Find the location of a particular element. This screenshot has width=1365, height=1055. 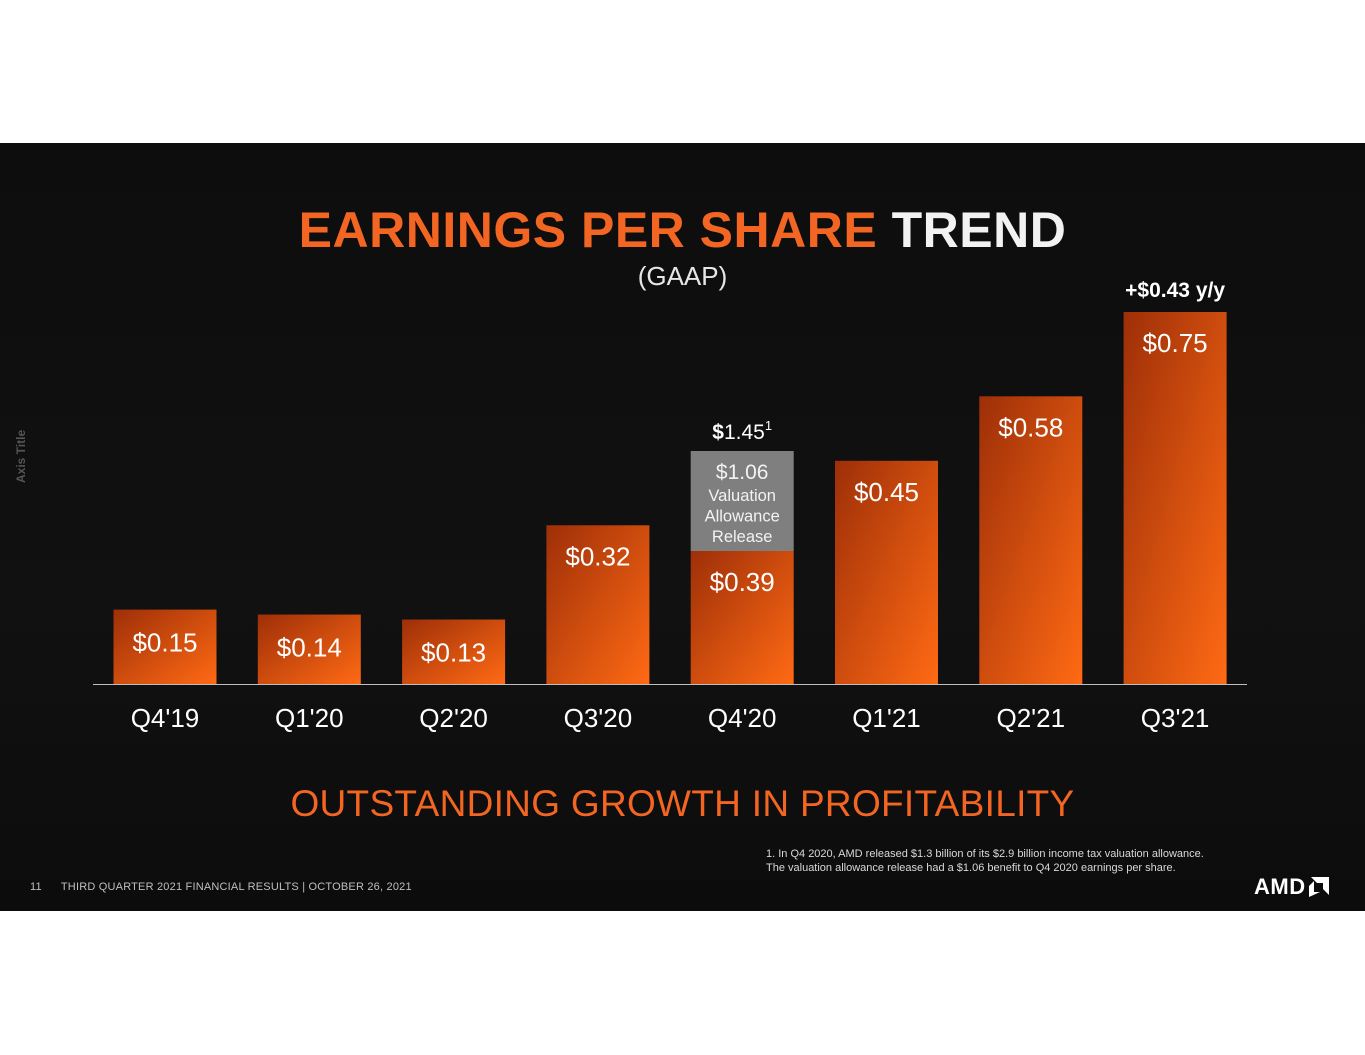

x-tick-label-4: Q4'20 is located at coordinates (742, 718).